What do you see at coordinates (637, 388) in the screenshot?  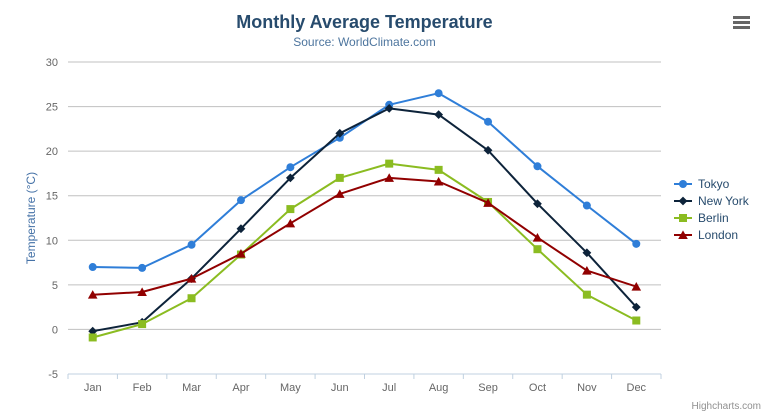 I see `x-axis-tick-label: Dec` at bounding box center [637, 388].